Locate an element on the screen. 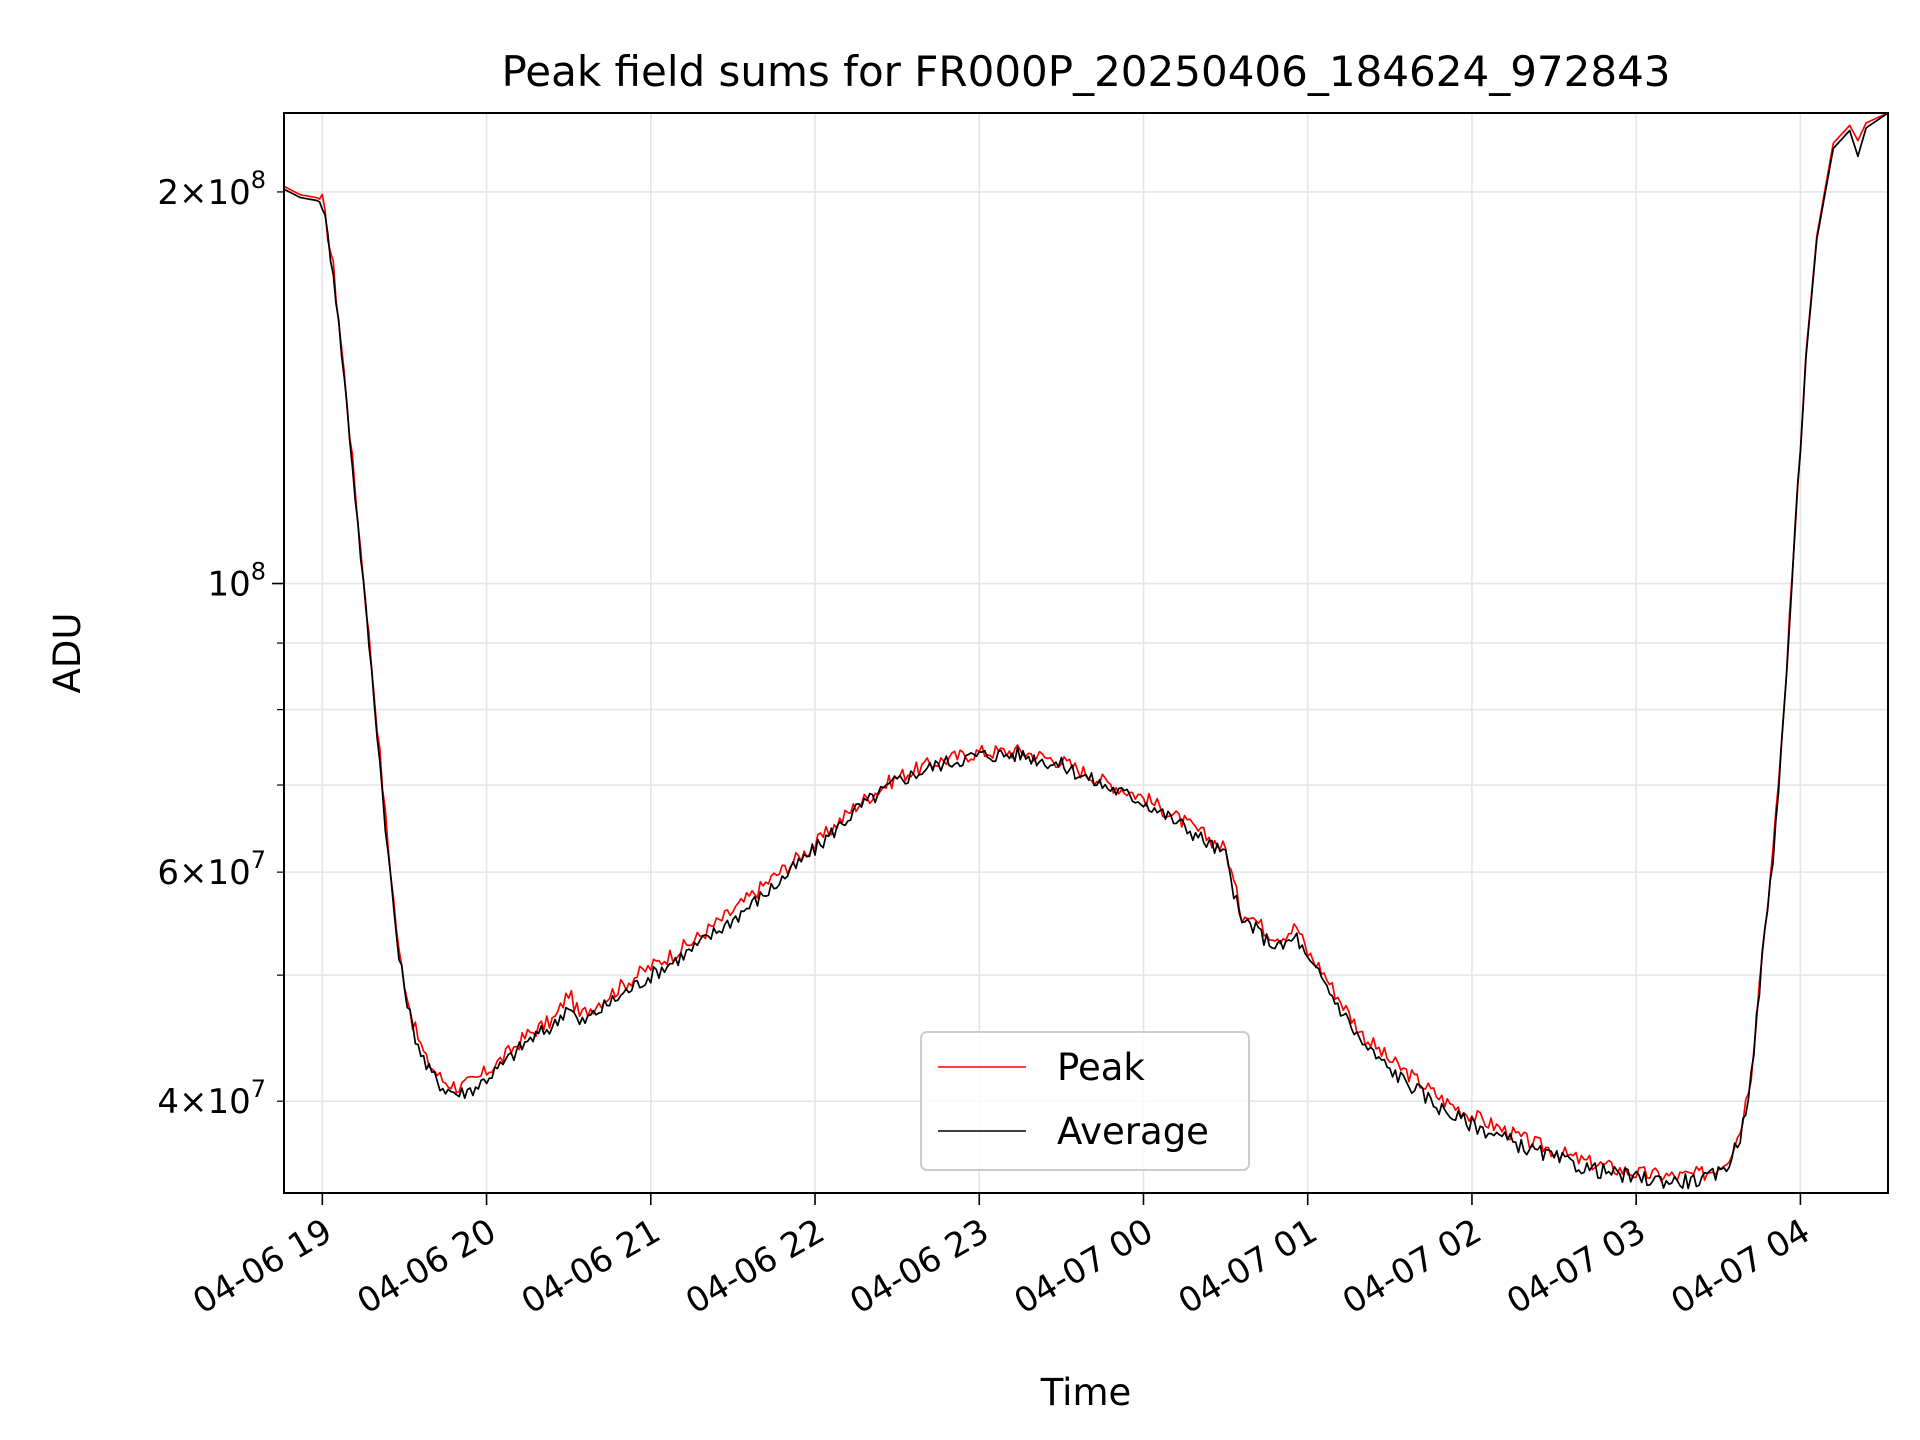  legend: Peak Average is located at coordinates (1085, 1101).